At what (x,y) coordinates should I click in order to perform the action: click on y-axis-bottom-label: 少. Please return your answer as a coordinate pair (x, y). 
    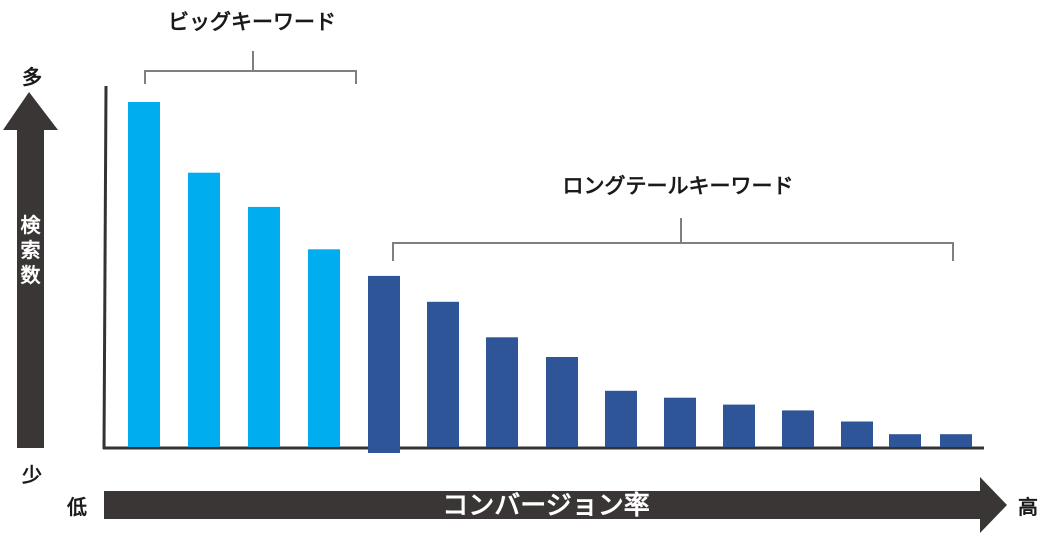
    Looking at the image, I should click on (31, 475).